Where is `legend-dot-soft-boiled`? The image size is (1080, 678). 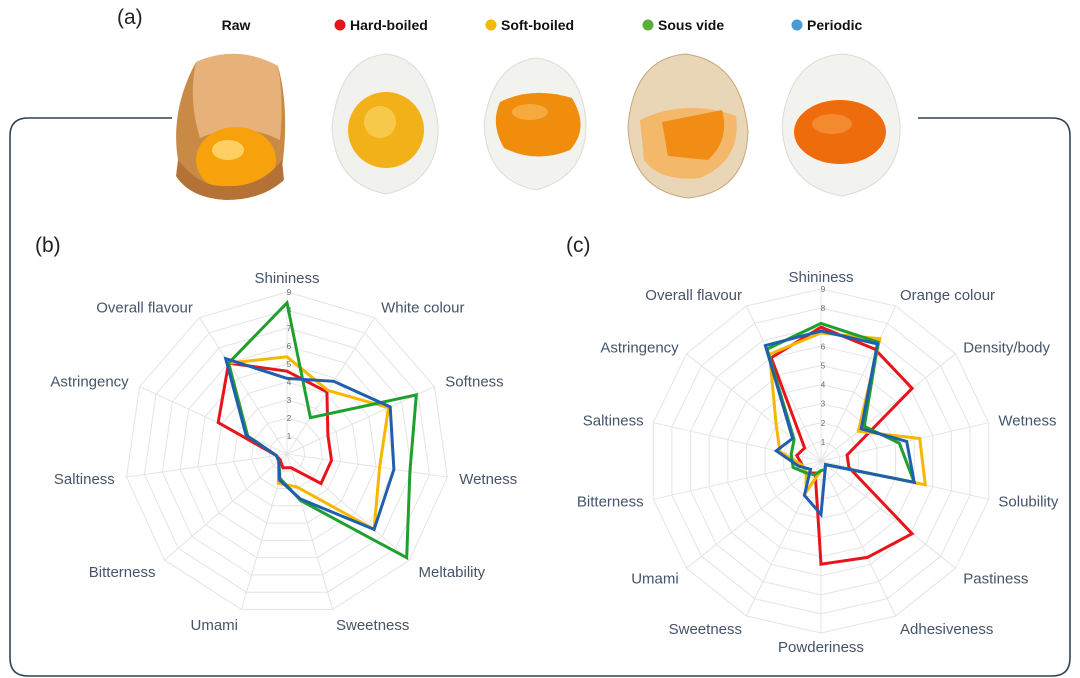 legend-dot-soft-boiled is located at coordinates (491, 25).